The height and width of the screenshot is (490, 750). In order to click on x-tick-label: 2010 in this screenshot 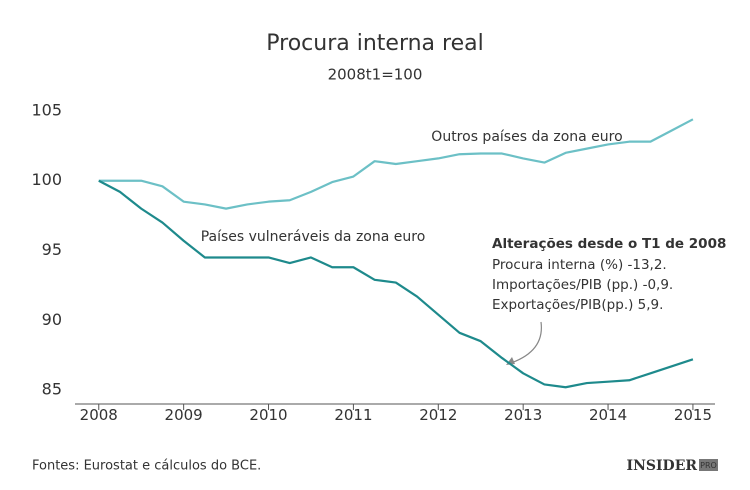, I will do `click(268, 415)`.